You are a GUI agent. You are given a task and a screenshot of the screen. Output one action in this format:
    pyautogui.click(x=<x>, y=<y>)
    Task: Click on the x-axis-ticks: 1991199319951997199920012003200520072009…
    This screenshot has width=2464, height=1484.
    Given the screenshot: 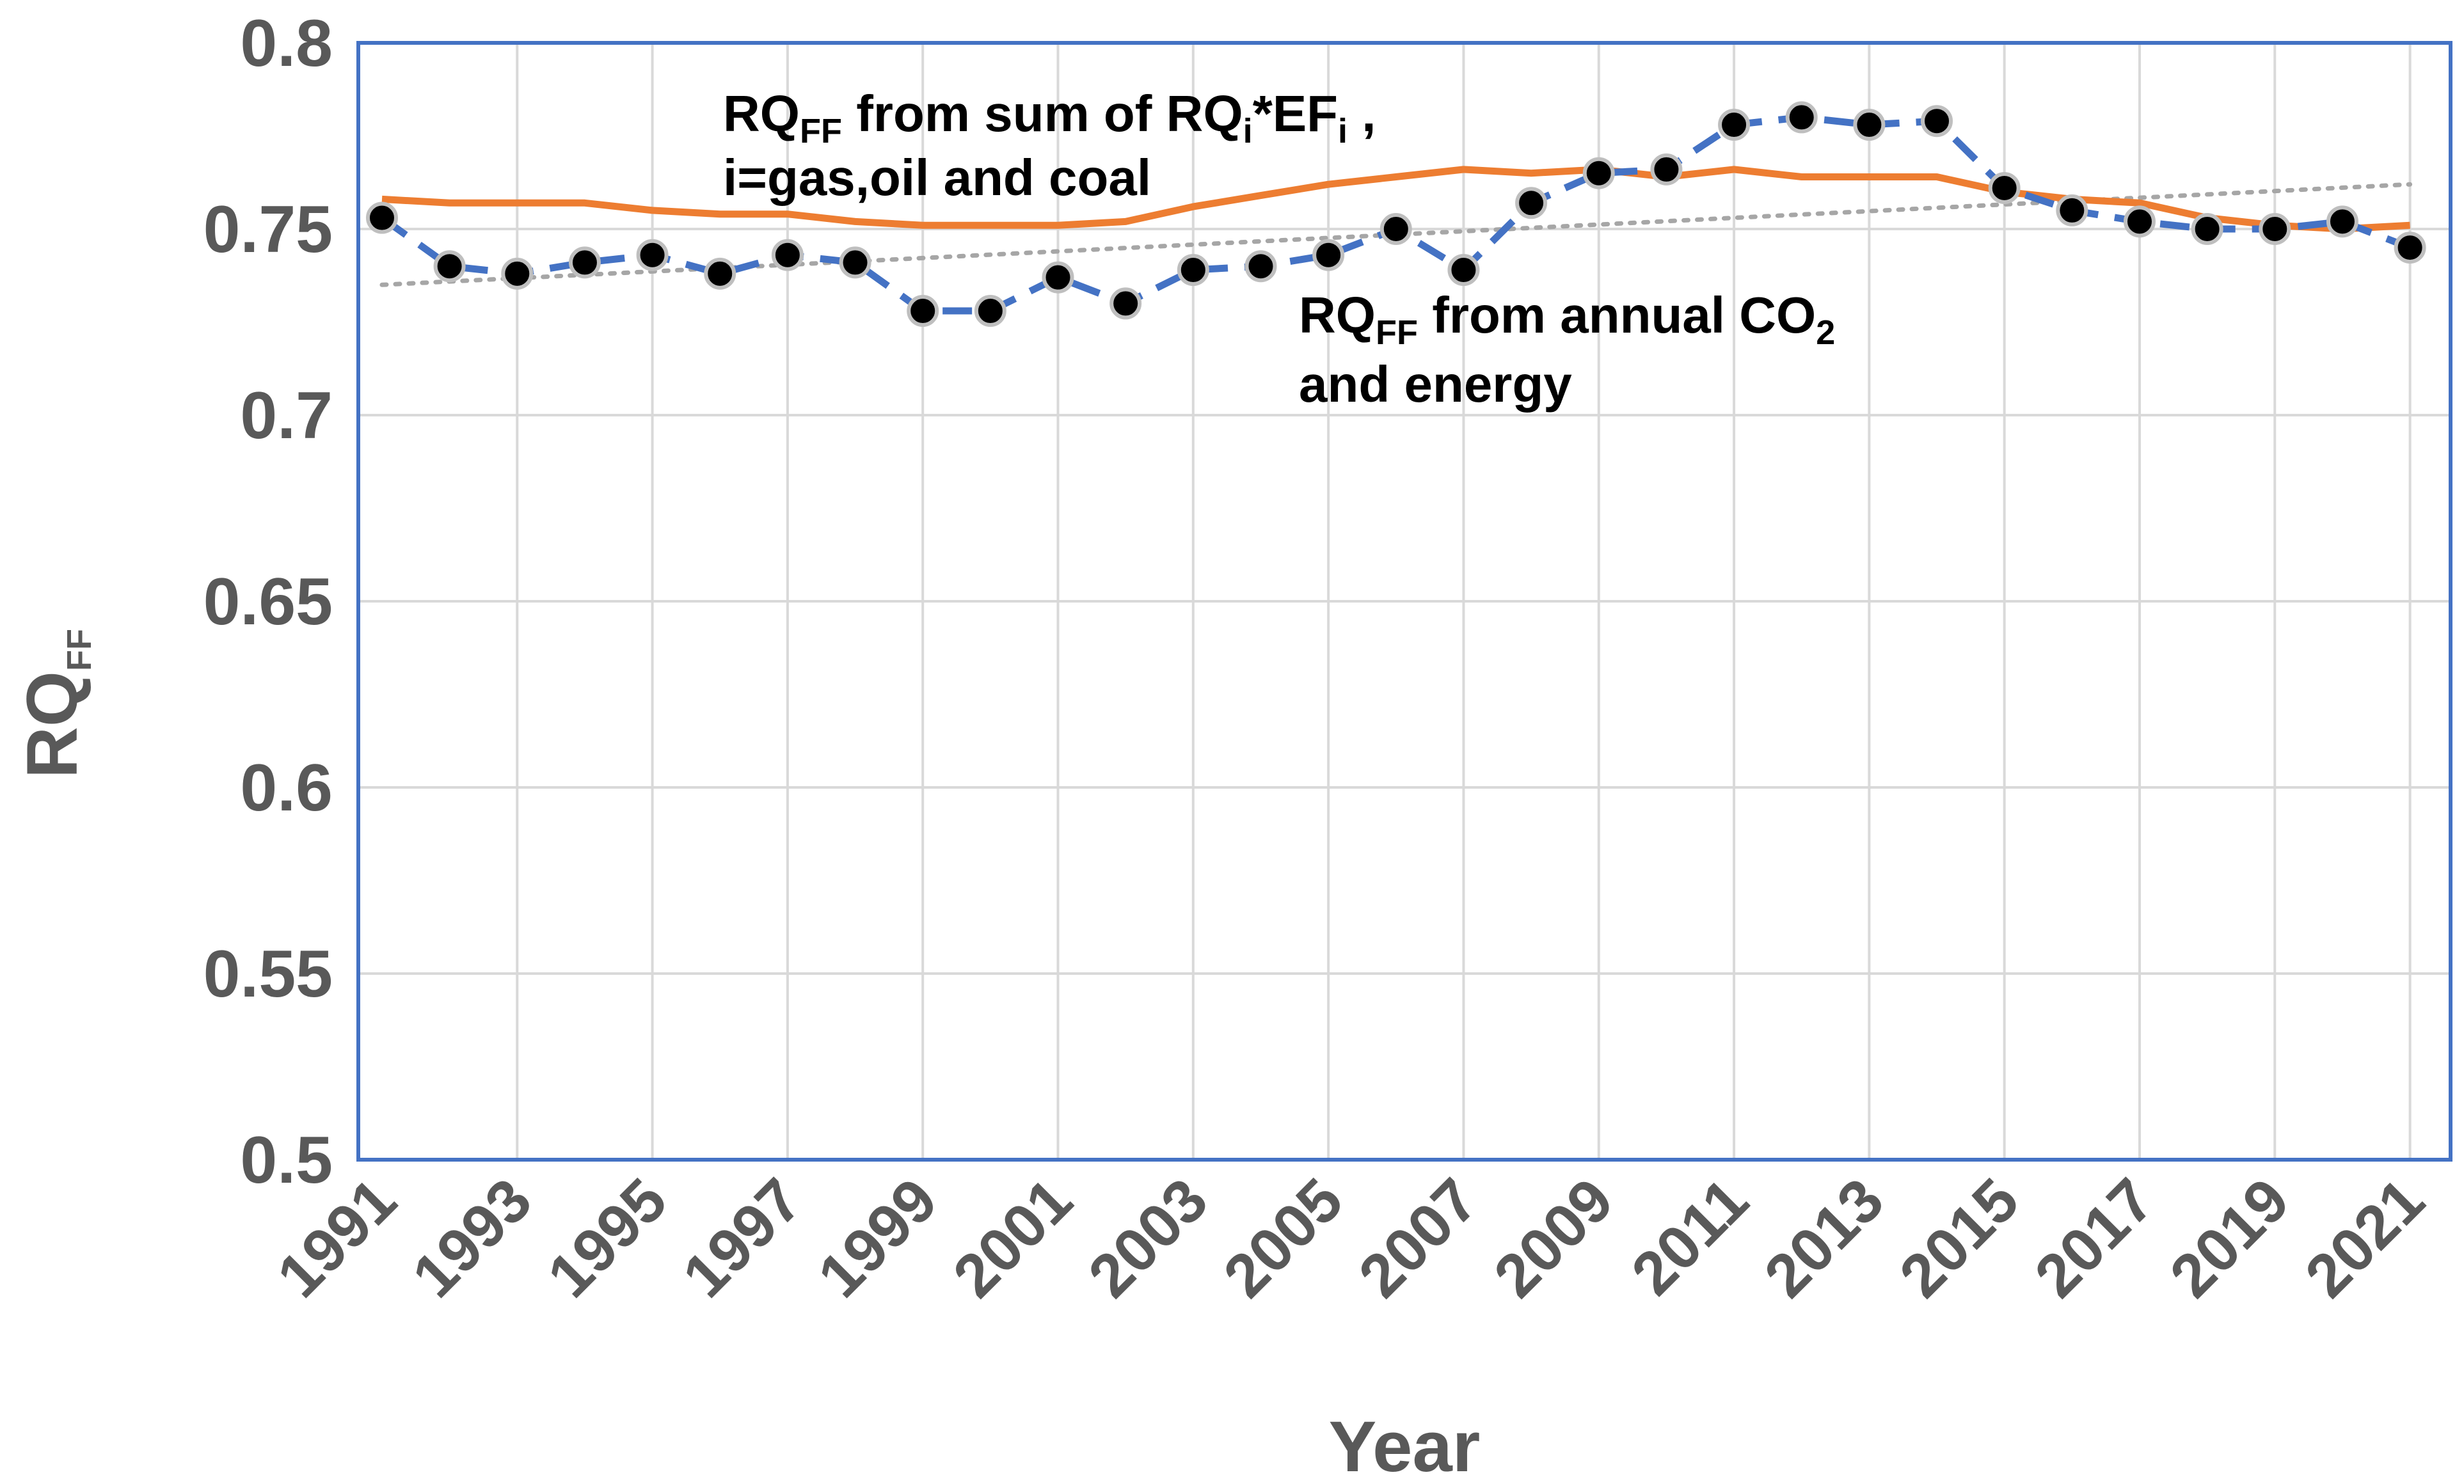 What is the action you would take?
    pyautogui.click(x=1350, y=1238)
    